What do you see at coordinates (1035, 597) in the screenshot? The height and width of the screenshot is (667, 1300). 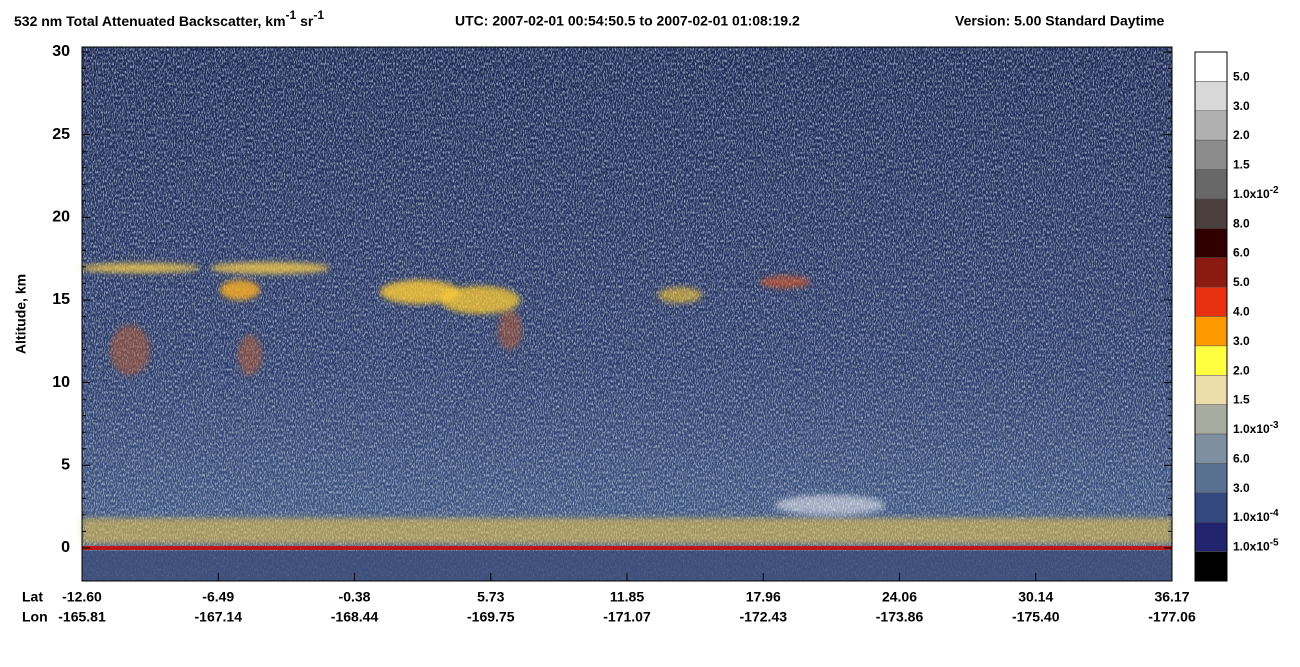 I see `lat-label: 30.14` at bounding box center [1035, 597].